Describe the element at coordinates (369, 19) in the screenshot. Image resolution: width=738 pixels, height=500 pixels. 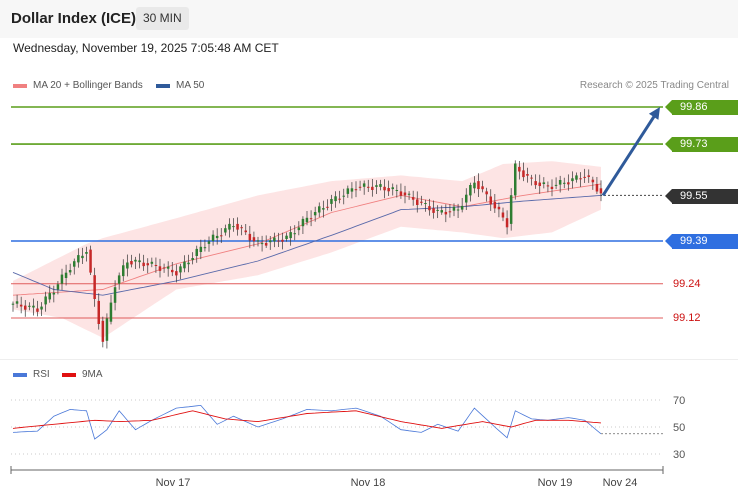
I see `chart-header` at that location.